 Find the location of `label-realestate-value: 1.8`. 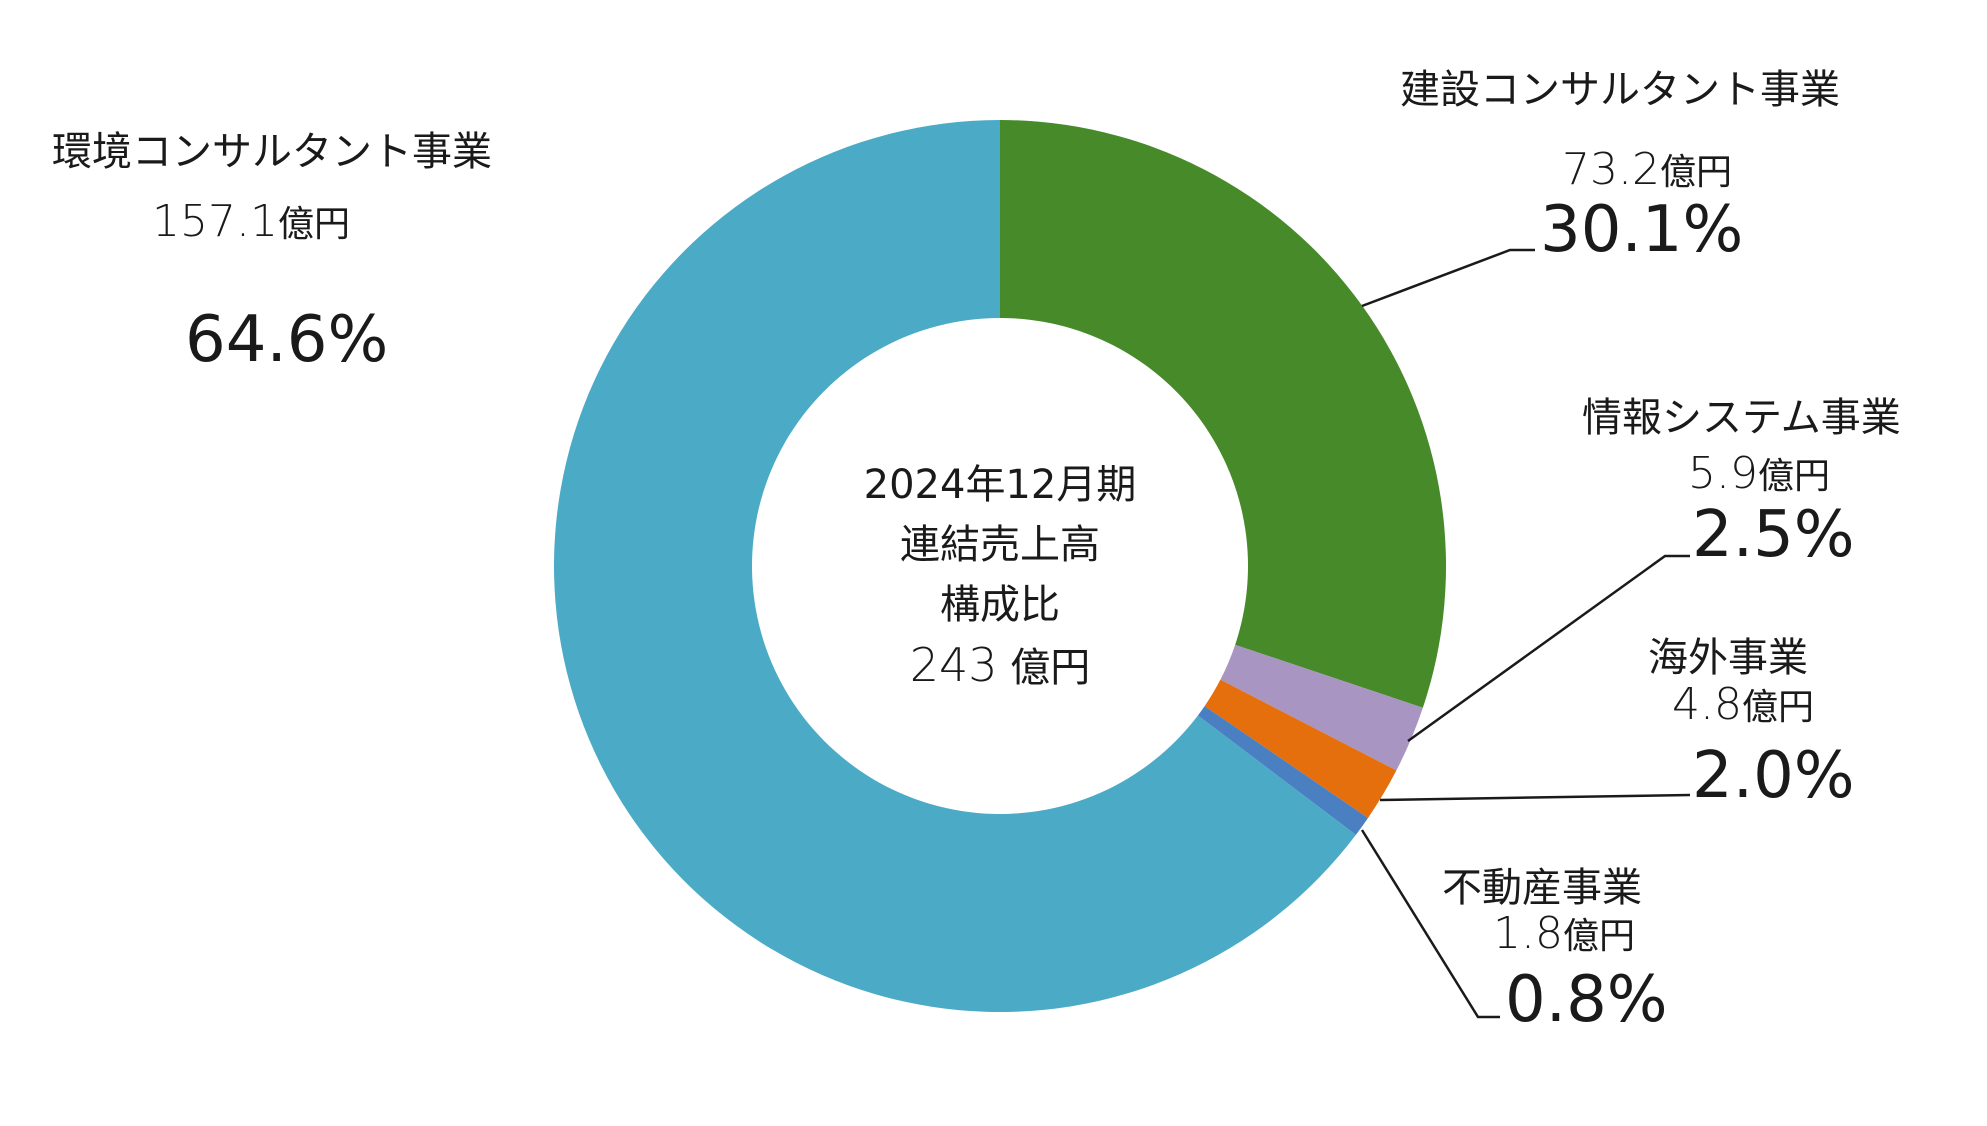

label-realestate-value: 1.8 is located at coordinates (1528, 933).